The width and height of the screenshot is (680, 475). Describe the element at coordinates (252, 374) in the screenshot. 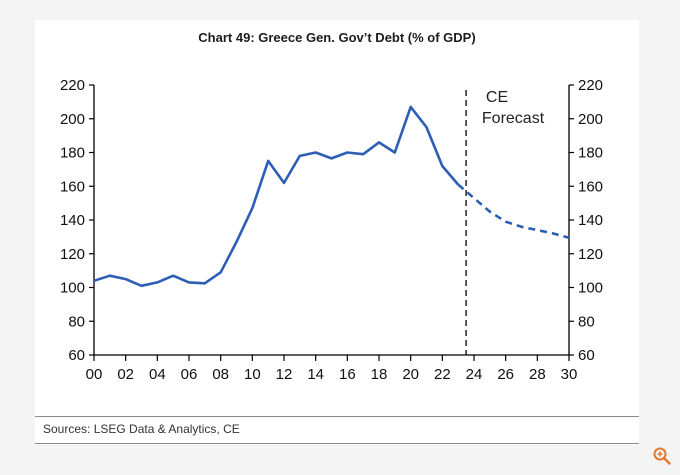

I see `x-tick-label: 10` at that location.